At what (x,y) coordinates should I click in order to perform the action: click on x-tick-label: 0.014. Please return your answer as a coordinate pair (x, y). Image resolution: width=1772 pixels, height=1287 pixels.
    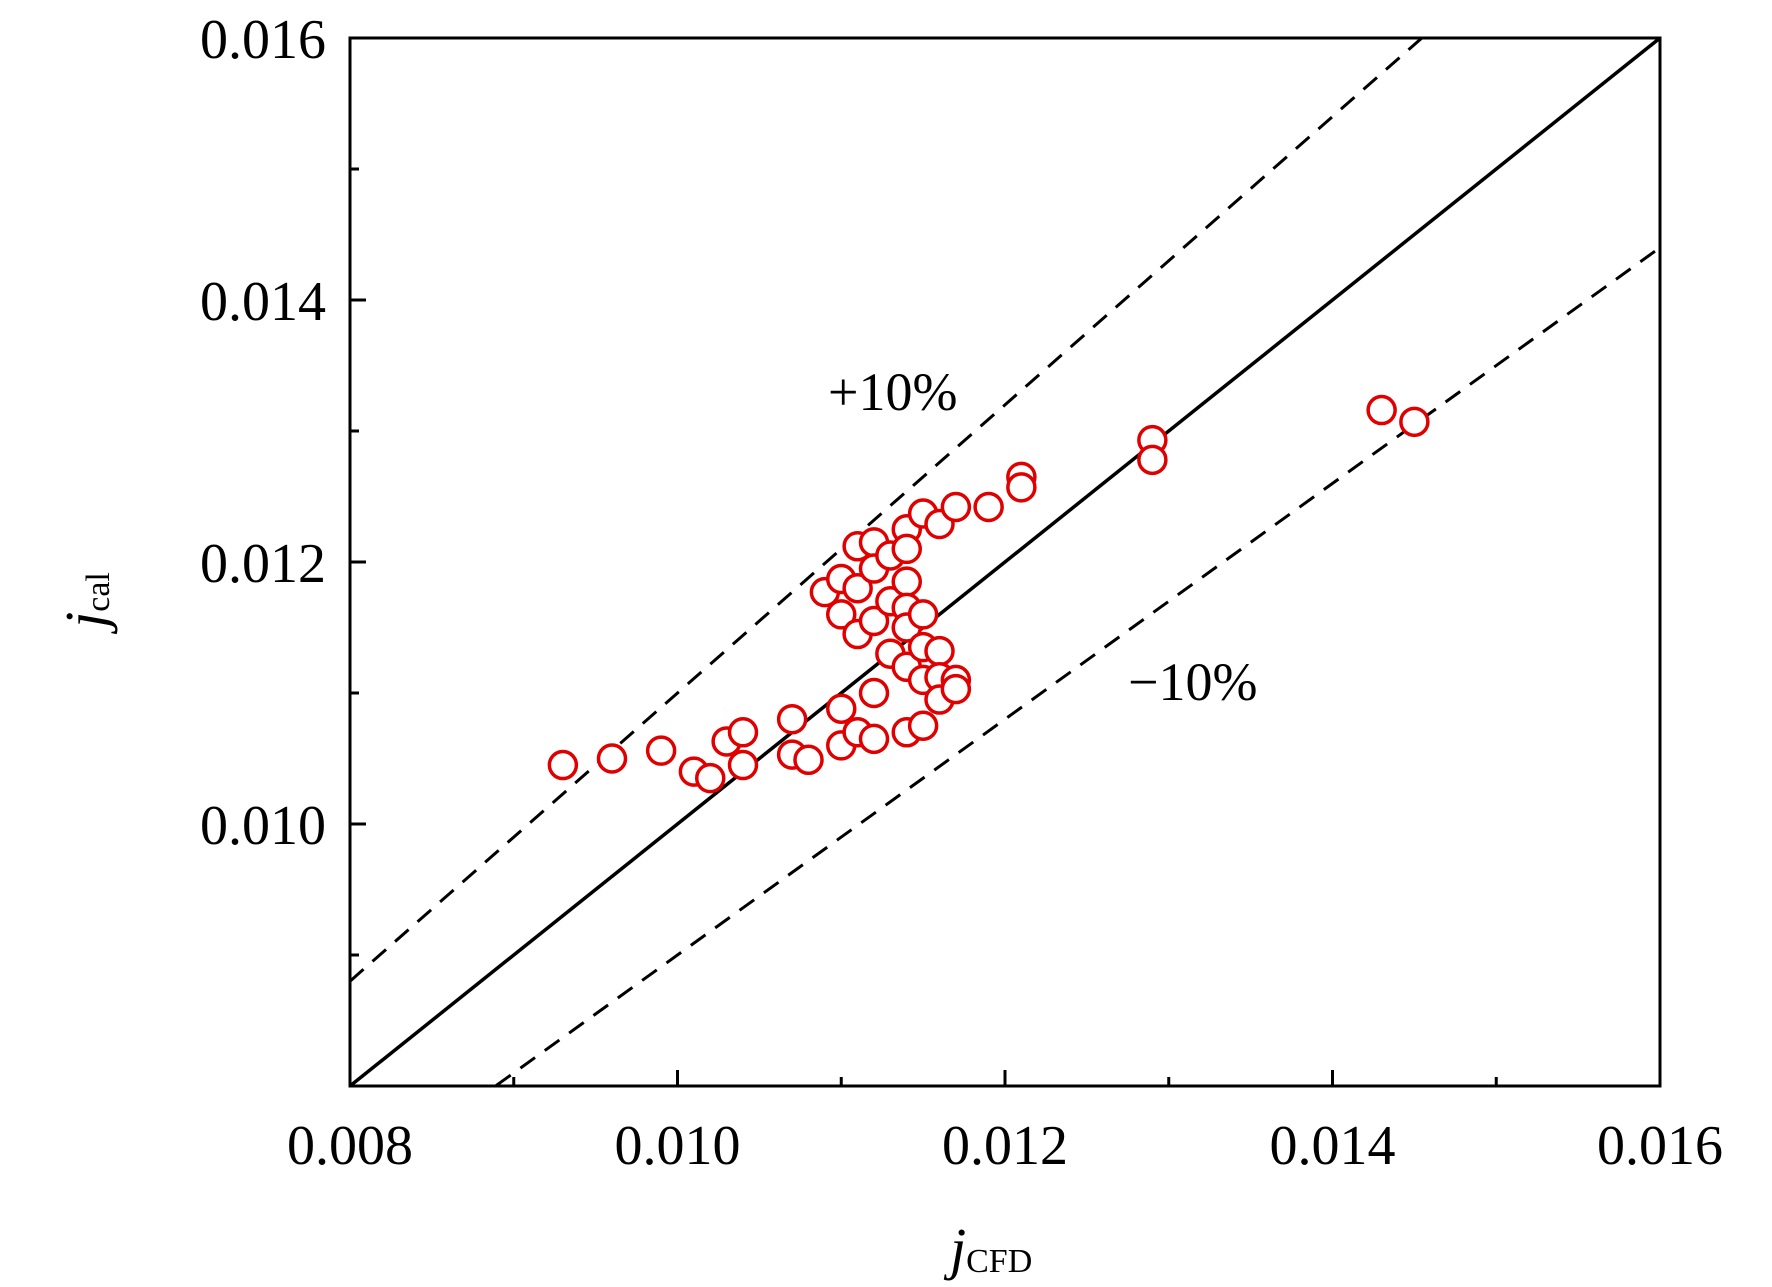
    Looking at the image, I should click on (1333, 1146).